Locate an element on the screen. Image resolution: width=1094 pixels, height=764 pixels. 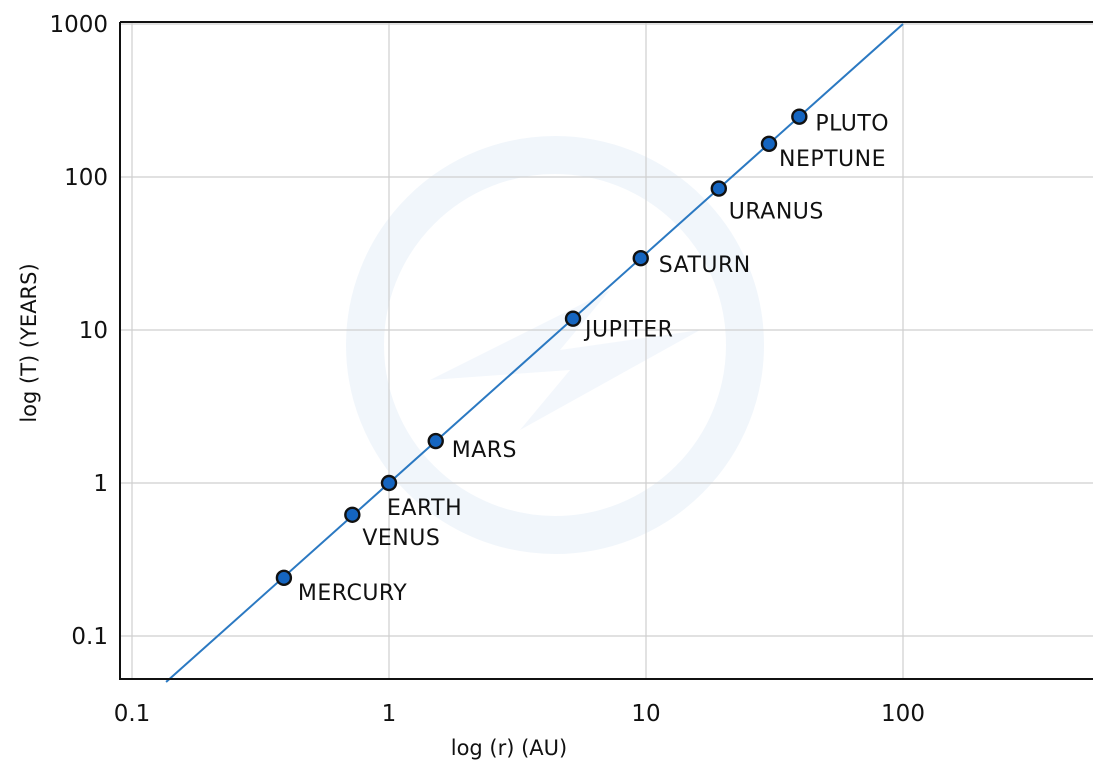
x-tick-label: 100 is located at coordinates (903, 714).